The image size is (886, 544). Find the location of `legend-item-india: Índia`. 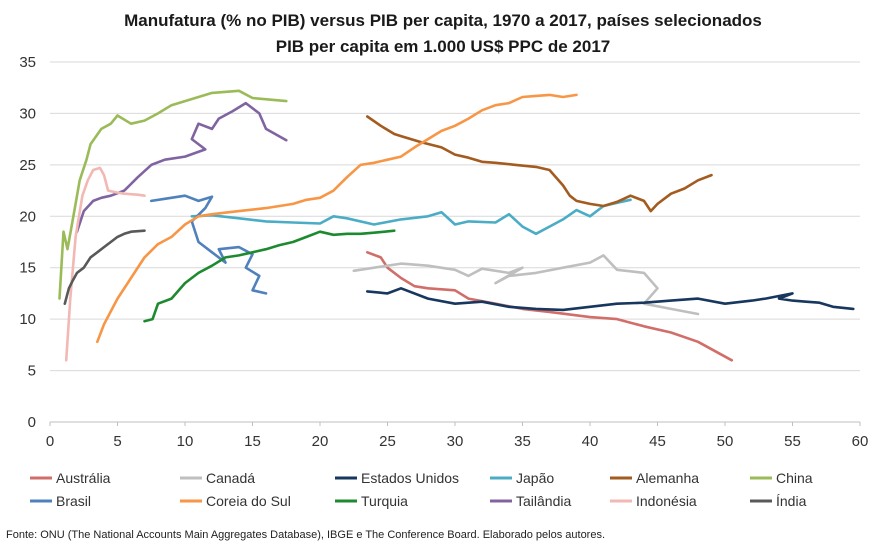

legend-item-india: Índia is located at coordinates (778, 501).